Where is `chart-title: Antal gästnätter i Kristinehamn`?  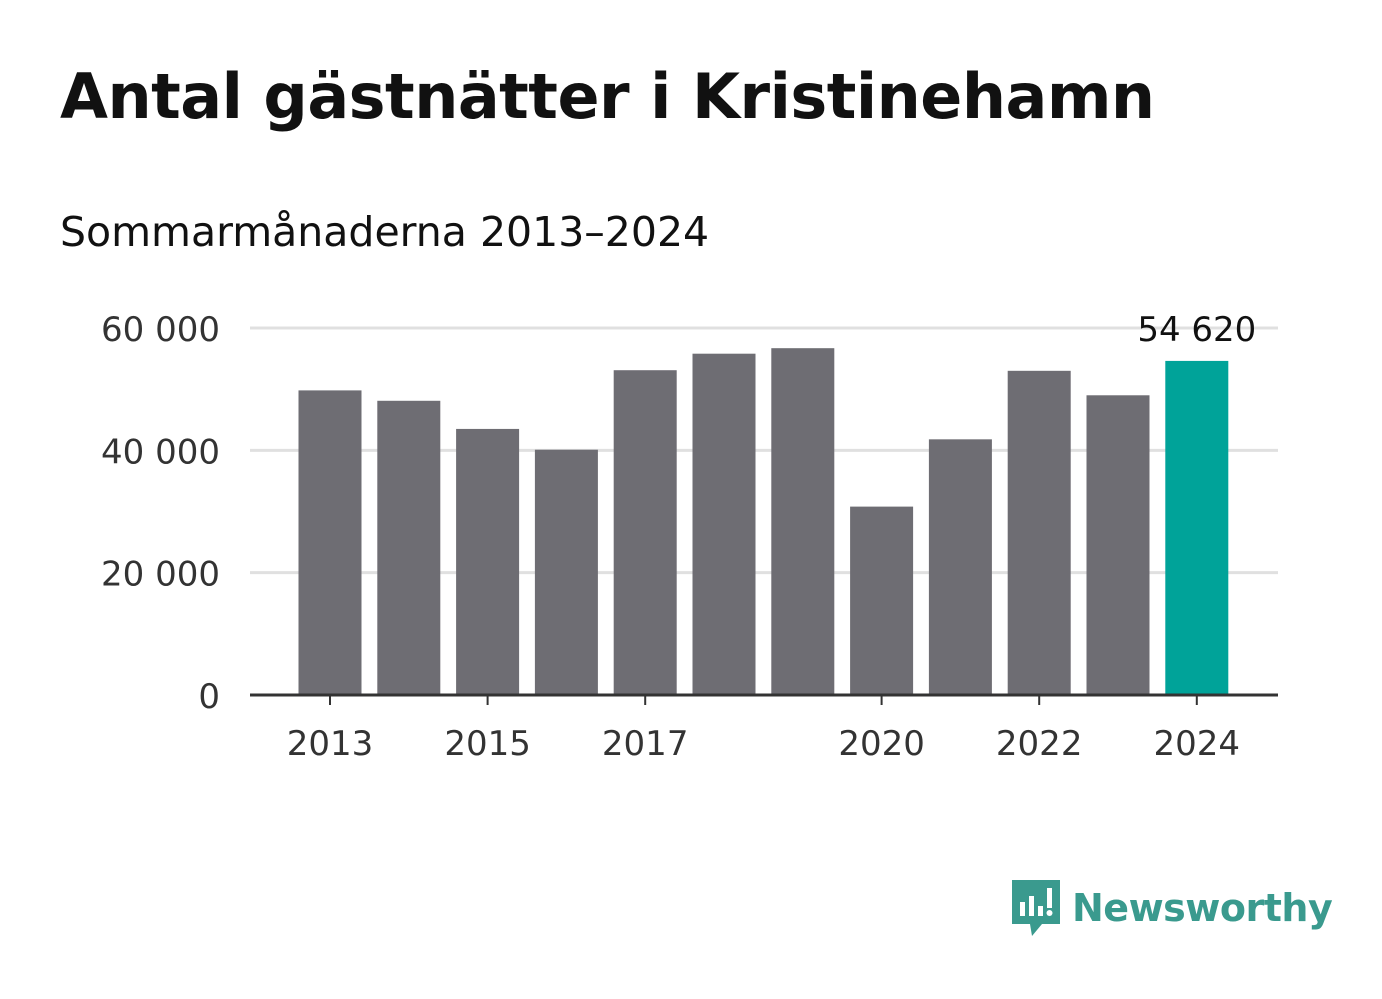 chart-title: Antal gästnätter i Kristinehamn is located at coordinates (607, 96).